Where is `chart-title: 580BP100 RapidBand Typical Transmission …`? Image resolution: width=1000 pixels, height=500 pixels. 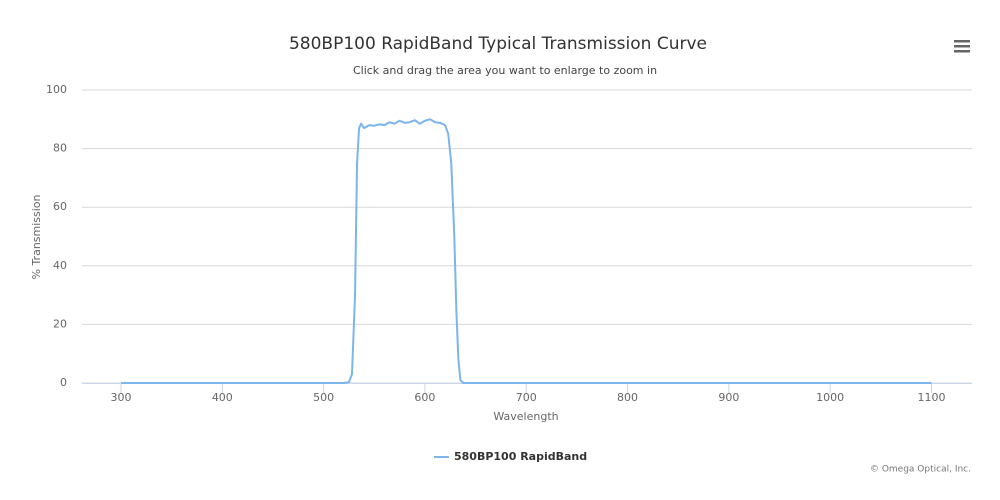 chart-title: 580BP100 RapidBand Typical Transmission … is located at coordinates (498, 44).